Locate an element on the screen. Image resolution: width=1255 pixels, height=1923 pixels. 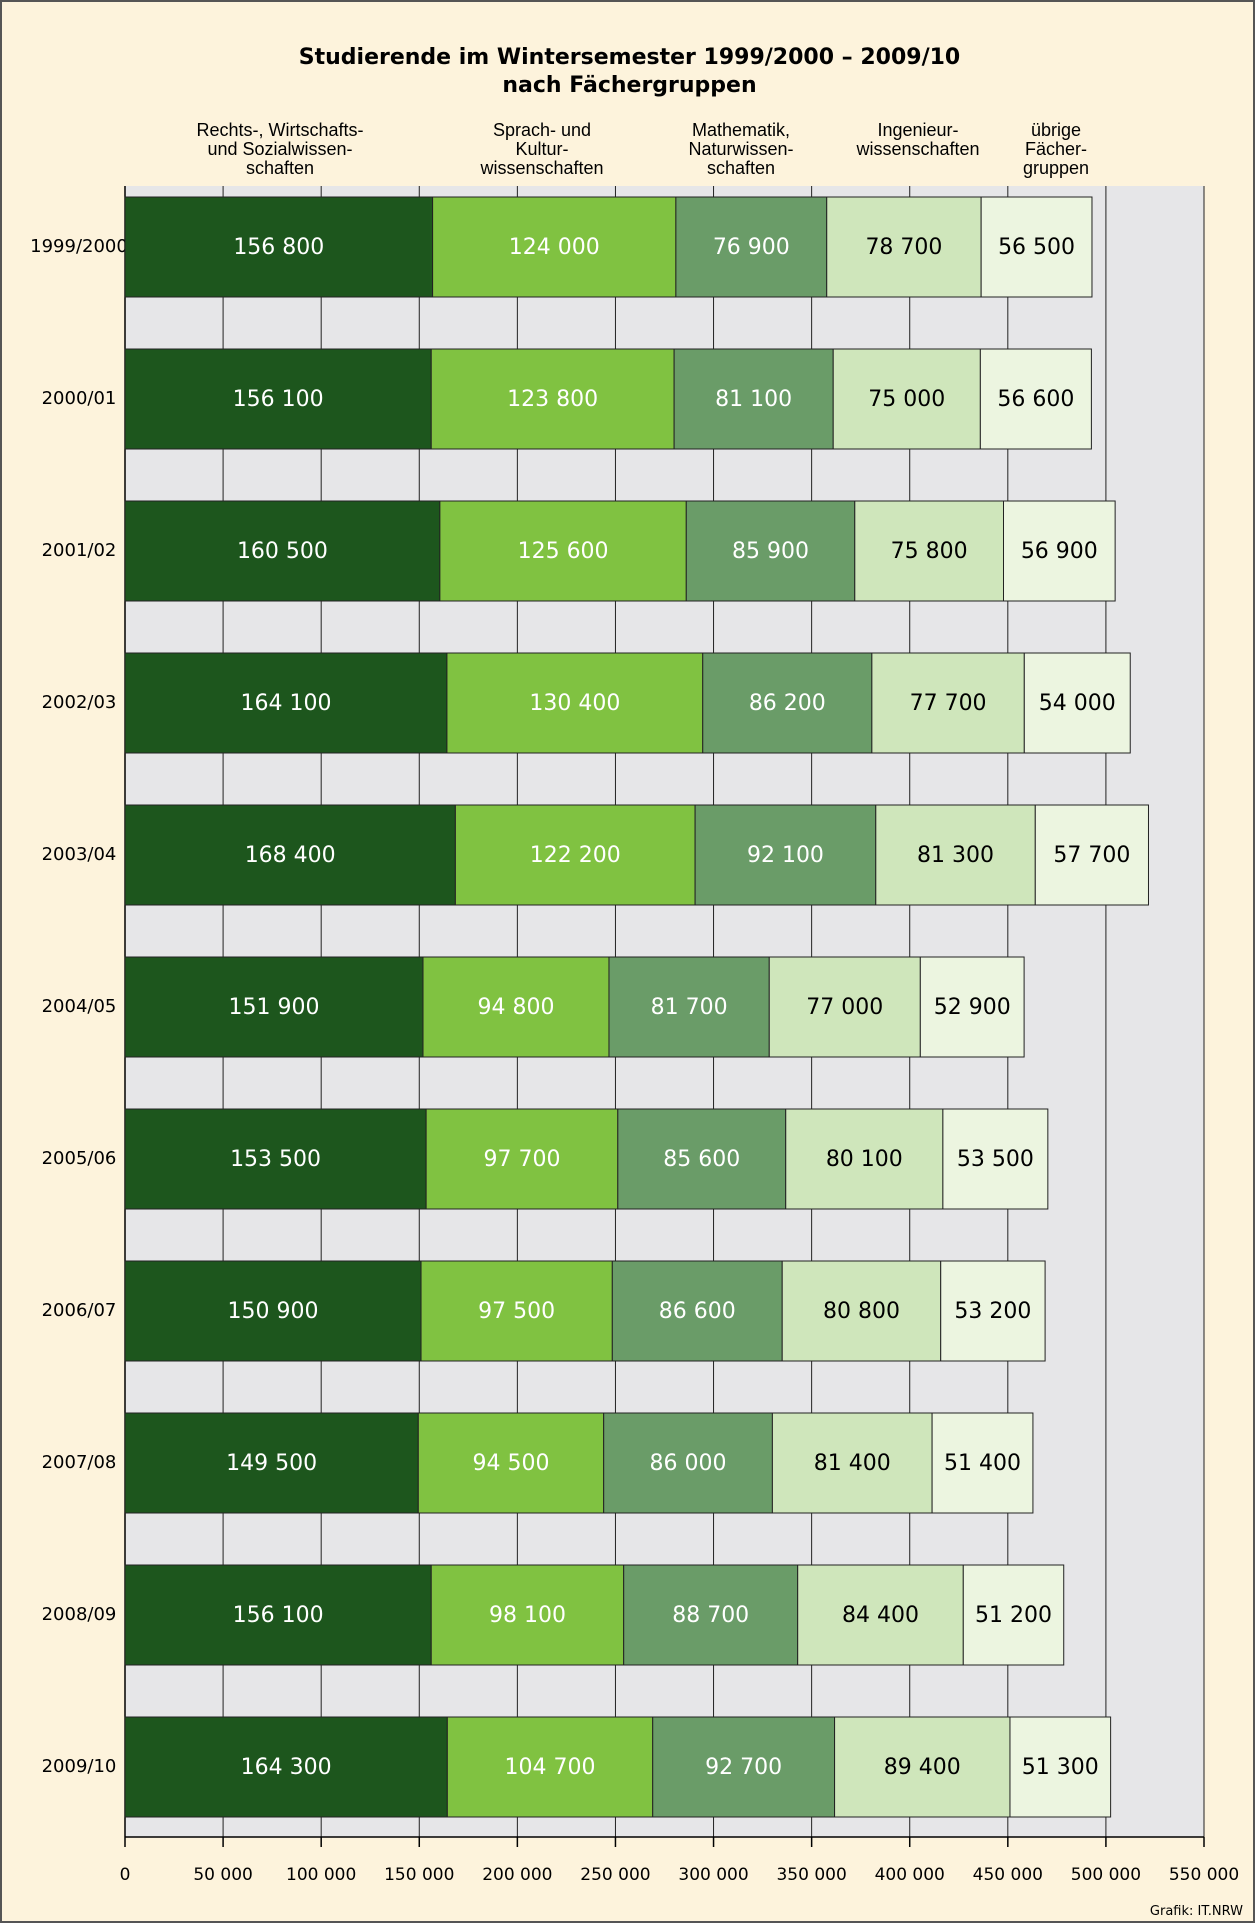
x-tick-label: 50 000 is located at coordinates (222, 1875).